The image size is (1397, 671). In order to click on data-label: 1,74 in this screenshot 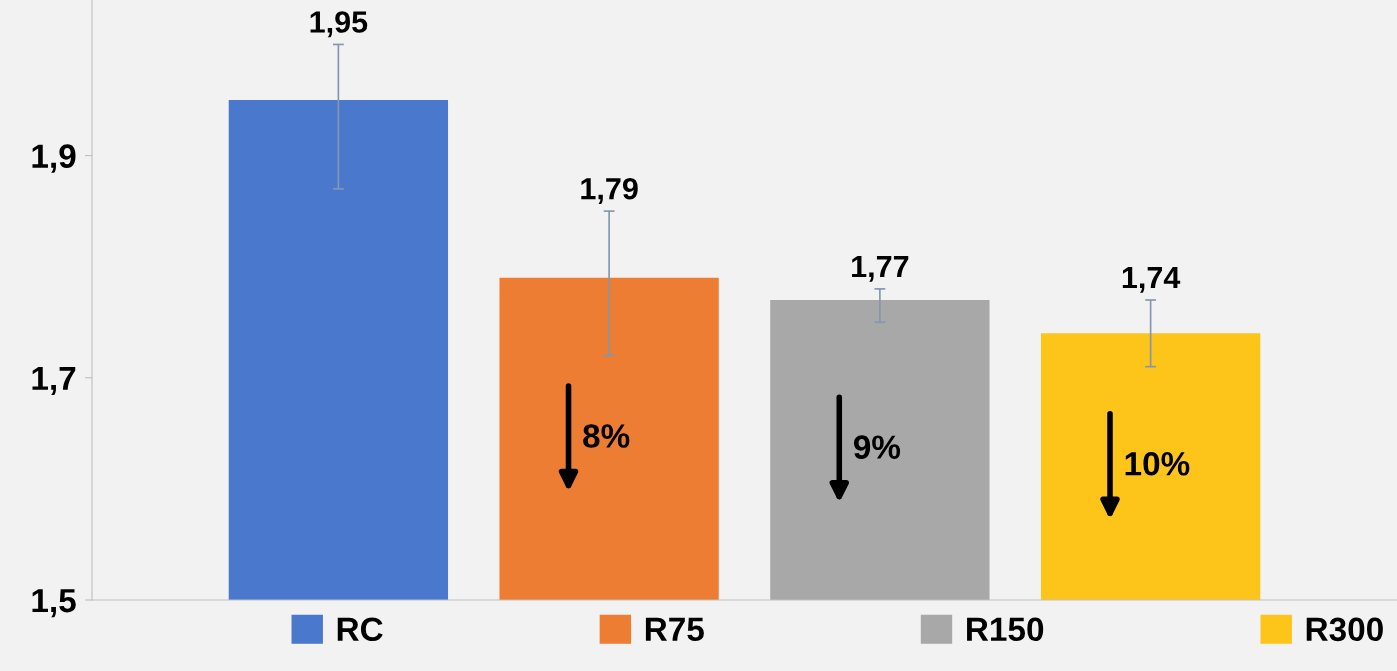, I will do `click(1151, 280)`.